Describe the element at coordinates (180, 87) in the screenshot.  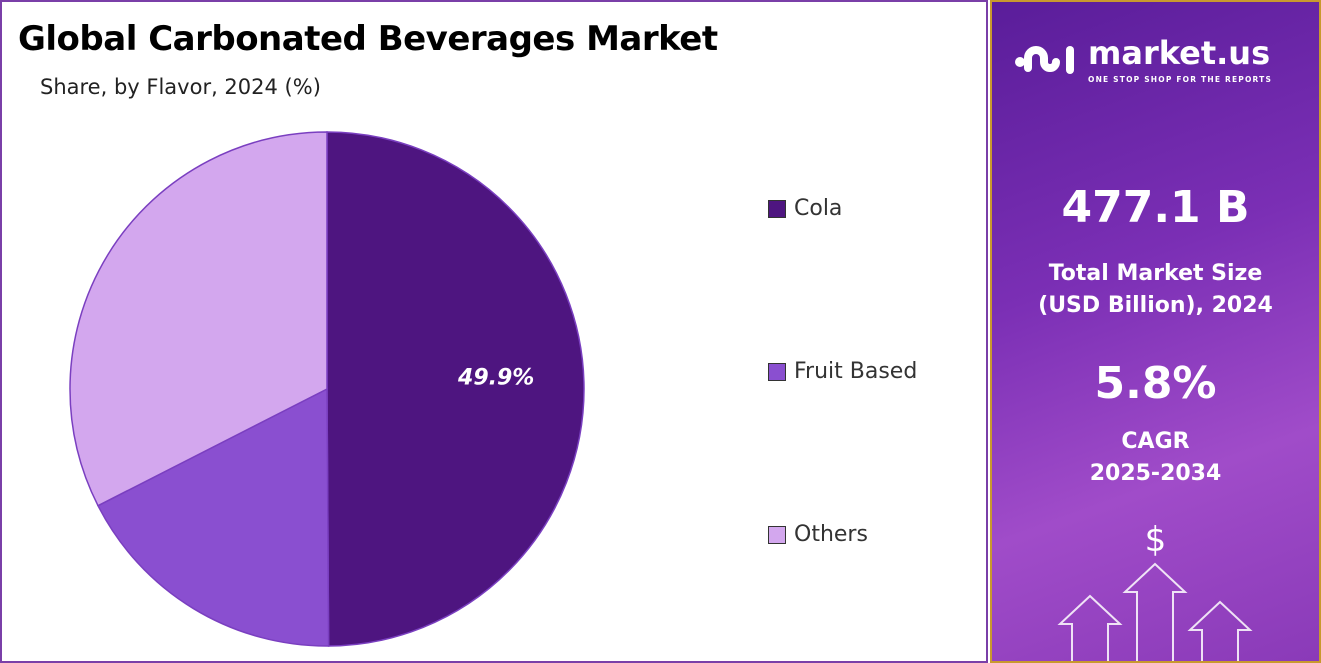
I see `chart-subtitle: Share, by Flavor, 2024 (%)` at that location.